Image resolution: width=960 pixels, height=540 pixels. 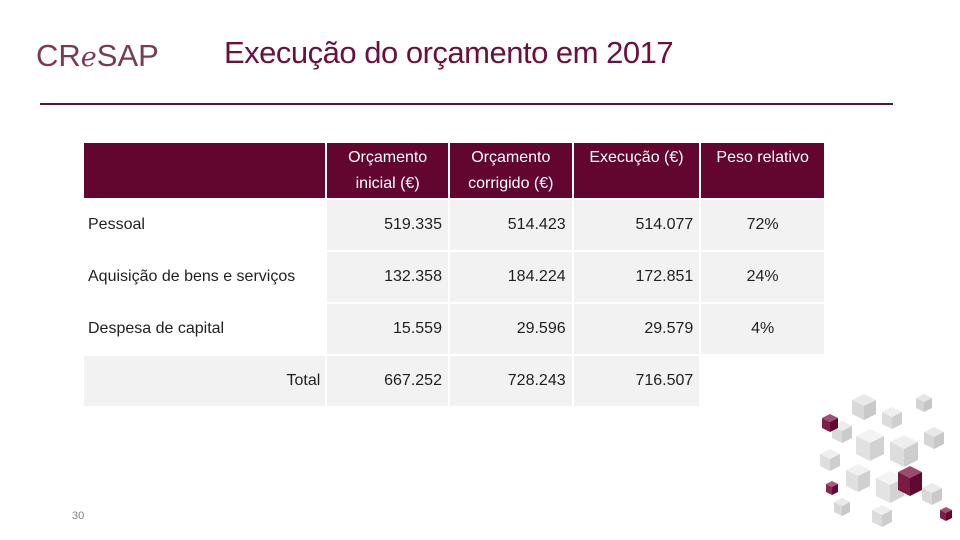 What do you see at coordinates (636, 381) in the screenshot?
I see `total-execucao: 716.507` at bounding box center [636, 381].